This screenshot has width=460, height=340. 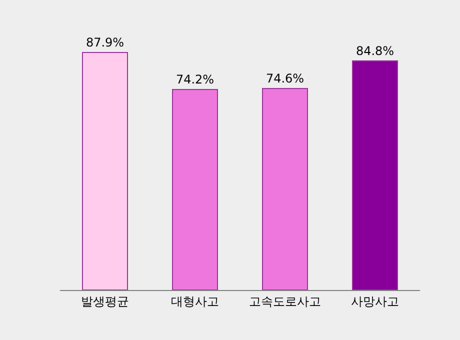 What do you see at coordinates (105, 43) in the screenshot?
I see `data-label: 87.9%` at bounding box center [105, 43].